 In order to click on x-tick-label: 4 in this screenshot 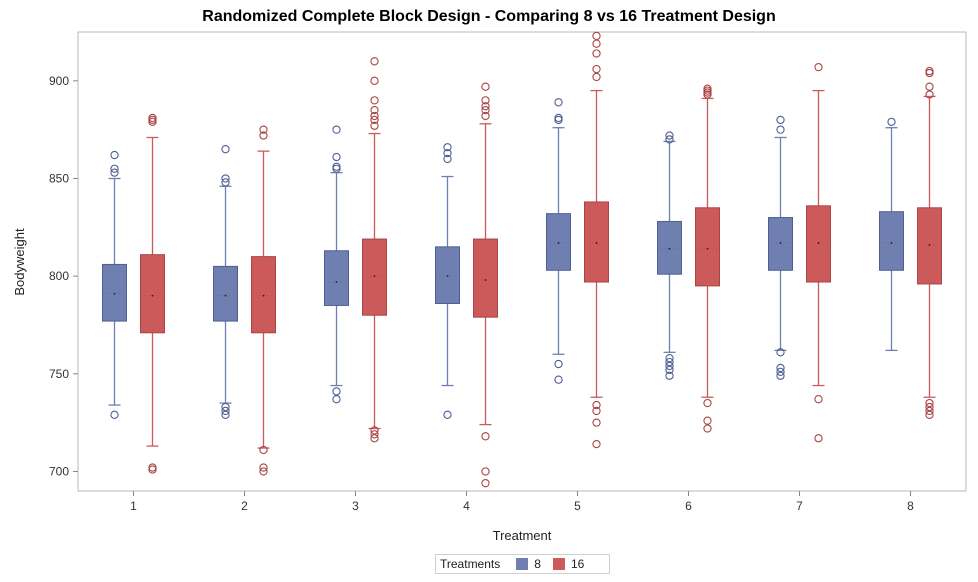, I will do `click(466, 506)`.